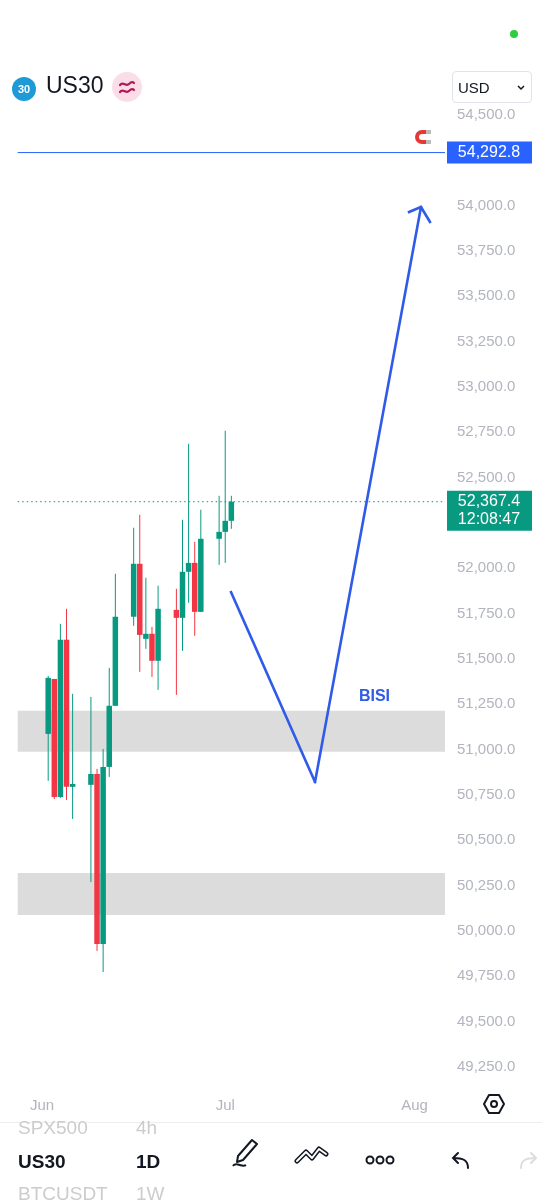 This screenshot has height=1200, width=542. Describe the element at coordinates (42, 1162) in the screenshot. I see `text: US30` at that location.